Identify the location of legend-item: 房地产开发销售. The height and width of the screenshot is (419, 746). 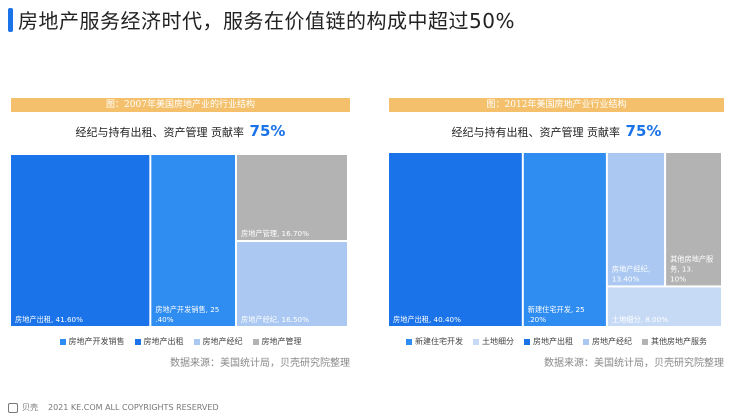
(92, 341).